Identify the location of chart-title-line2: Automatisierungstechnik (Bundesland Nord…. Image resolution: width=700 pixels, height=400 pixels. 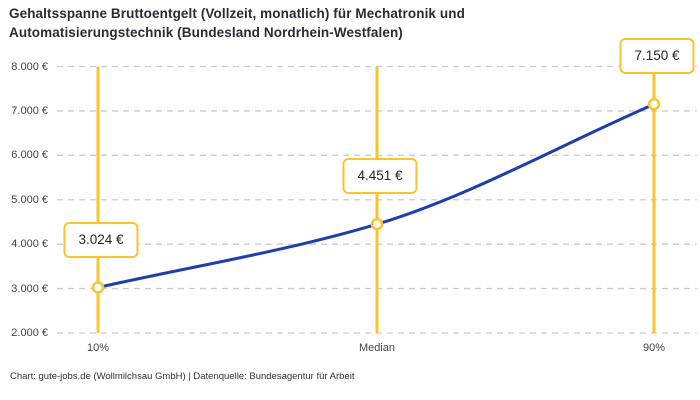
(206, 32).